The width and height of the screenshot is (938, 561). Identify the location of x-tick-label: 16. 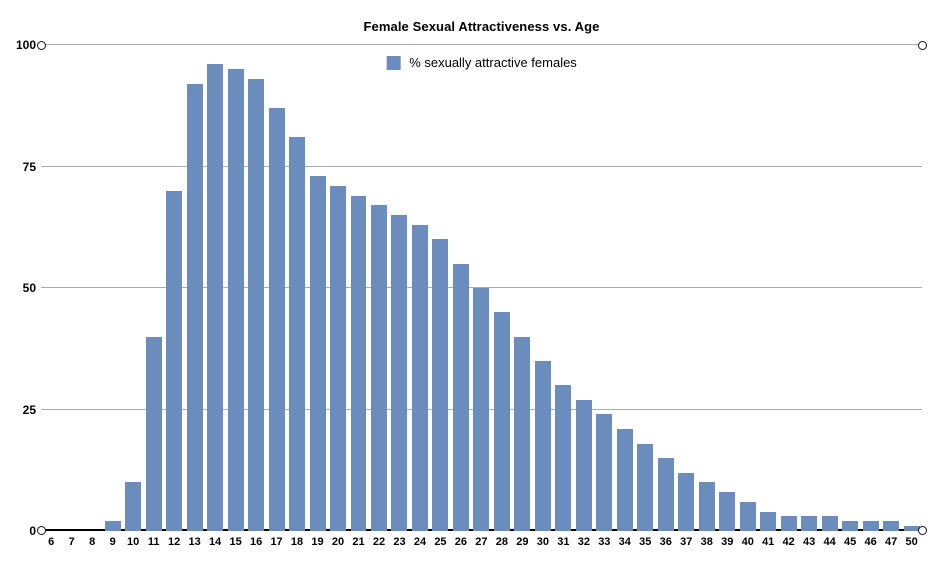
(256, 542).